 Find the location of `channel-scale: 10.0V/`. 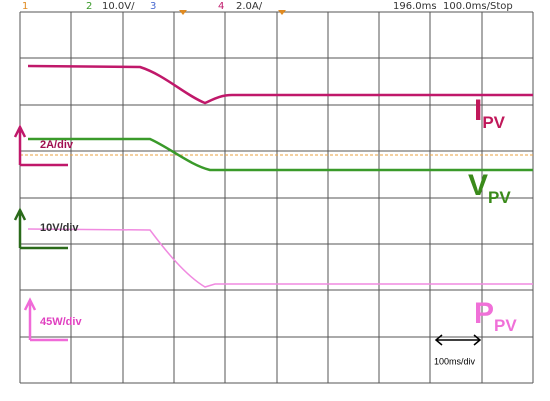

channel-scale: 10.0V/ is located at coordinates (118, 6).